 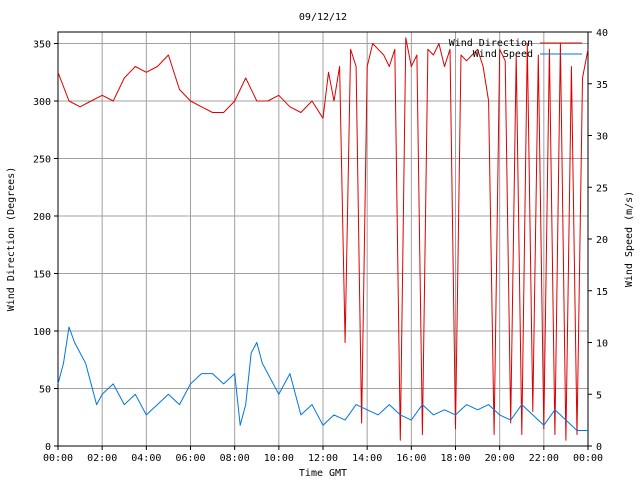 I want to click on y-right-tick-label: 10, so click(x=602, y=344).